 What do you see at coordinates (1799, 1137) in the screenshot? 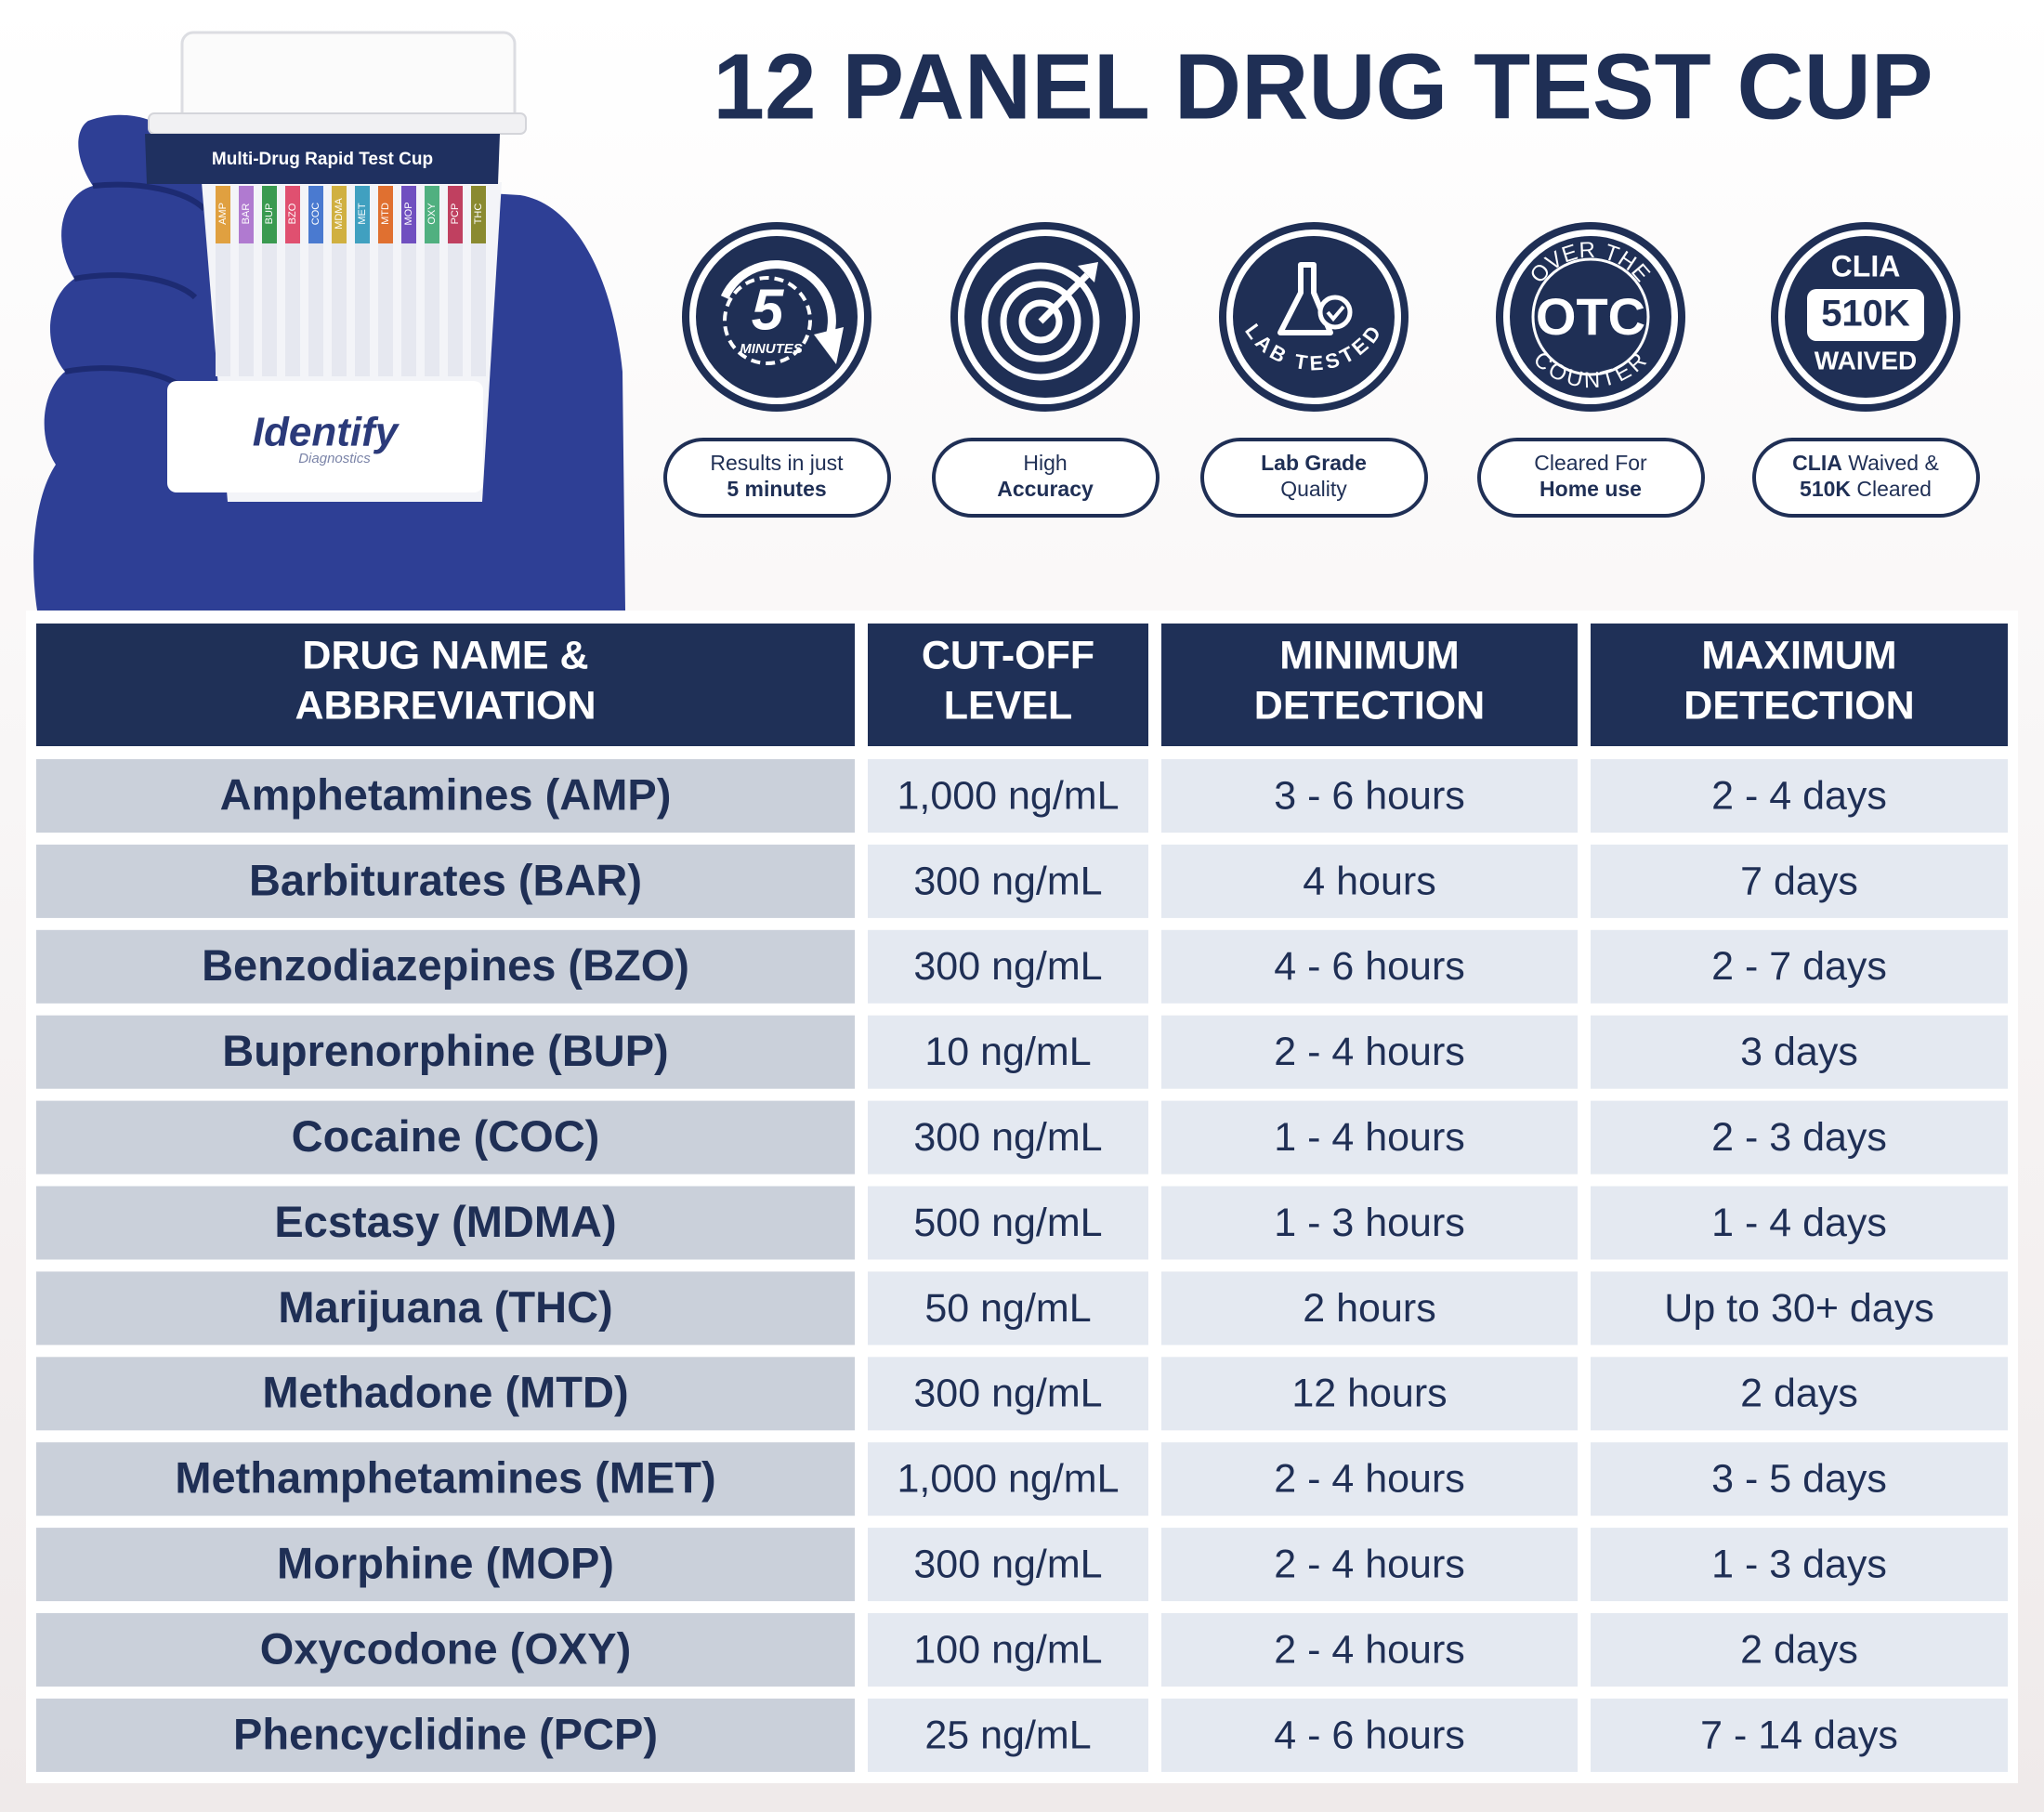
I see `cell-text: 2 - 3 days` at bounding box center [1799, 1137].